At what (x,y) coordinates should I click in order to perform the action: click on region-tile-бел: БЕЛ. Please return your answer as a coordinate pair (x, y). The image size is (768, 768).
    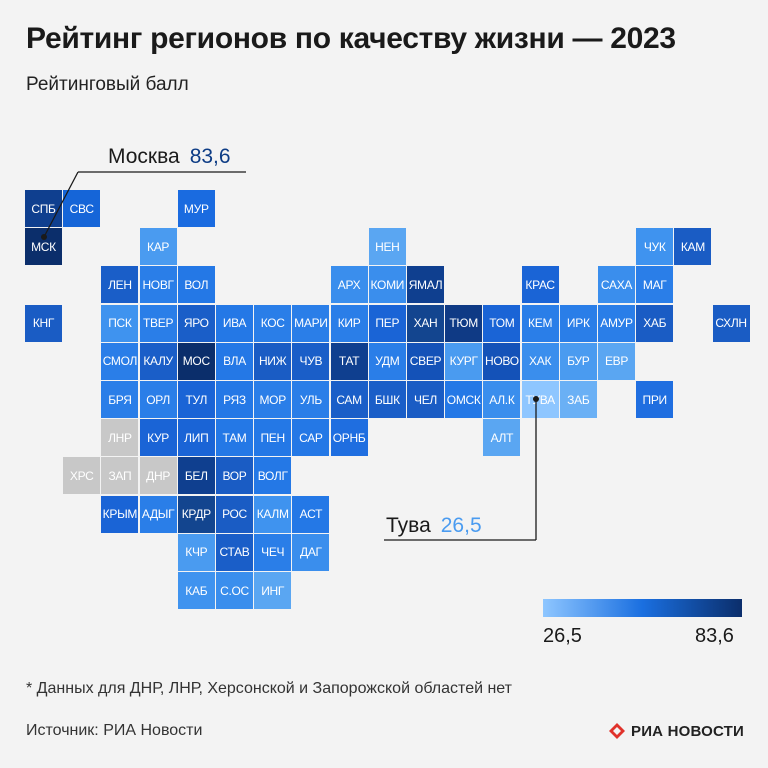
    Looking at the image, I should click on (196, 476).